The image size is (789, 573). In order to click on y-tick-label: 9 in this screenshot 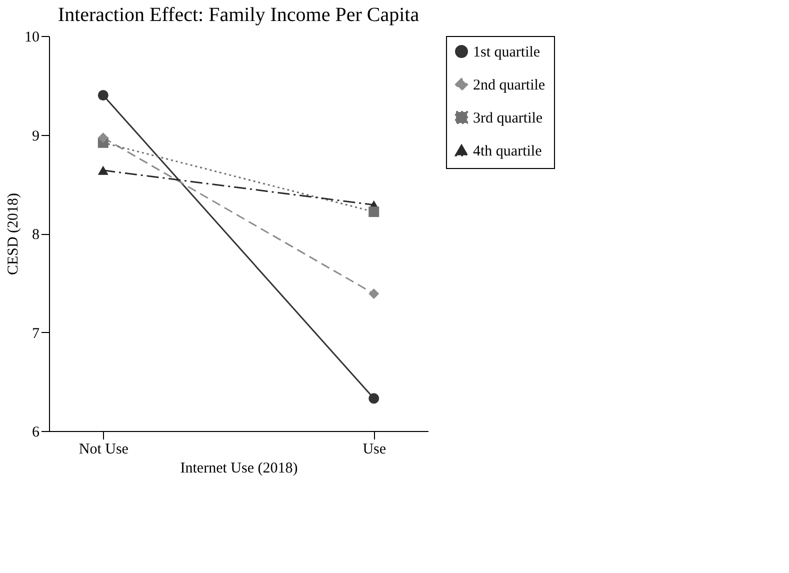, I will do `click(36, 136)`.